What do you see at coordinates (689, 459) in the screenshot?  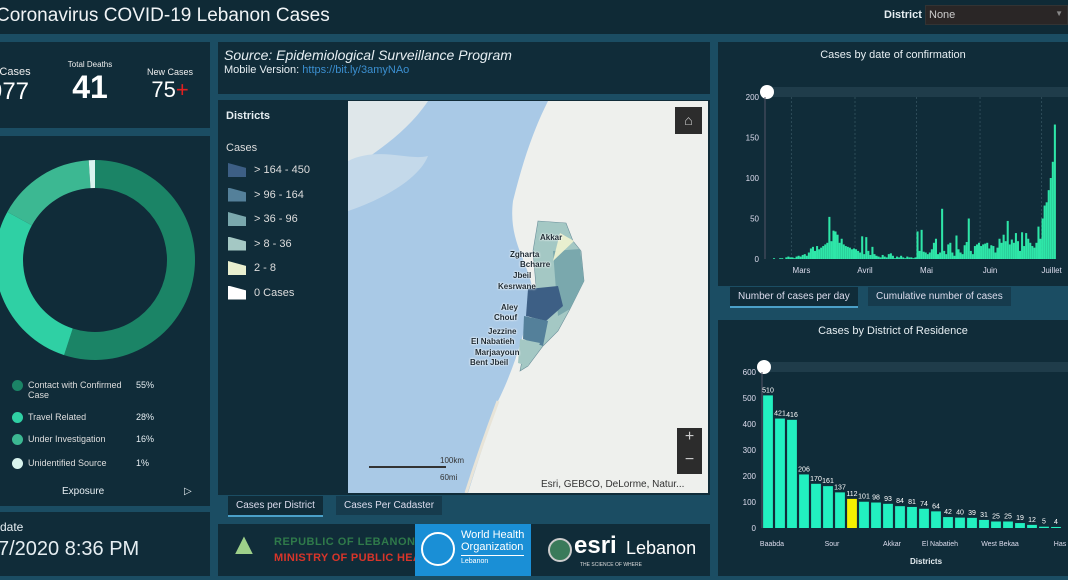 I see `zoom-out-button: −` at bounding box center [689, 459].